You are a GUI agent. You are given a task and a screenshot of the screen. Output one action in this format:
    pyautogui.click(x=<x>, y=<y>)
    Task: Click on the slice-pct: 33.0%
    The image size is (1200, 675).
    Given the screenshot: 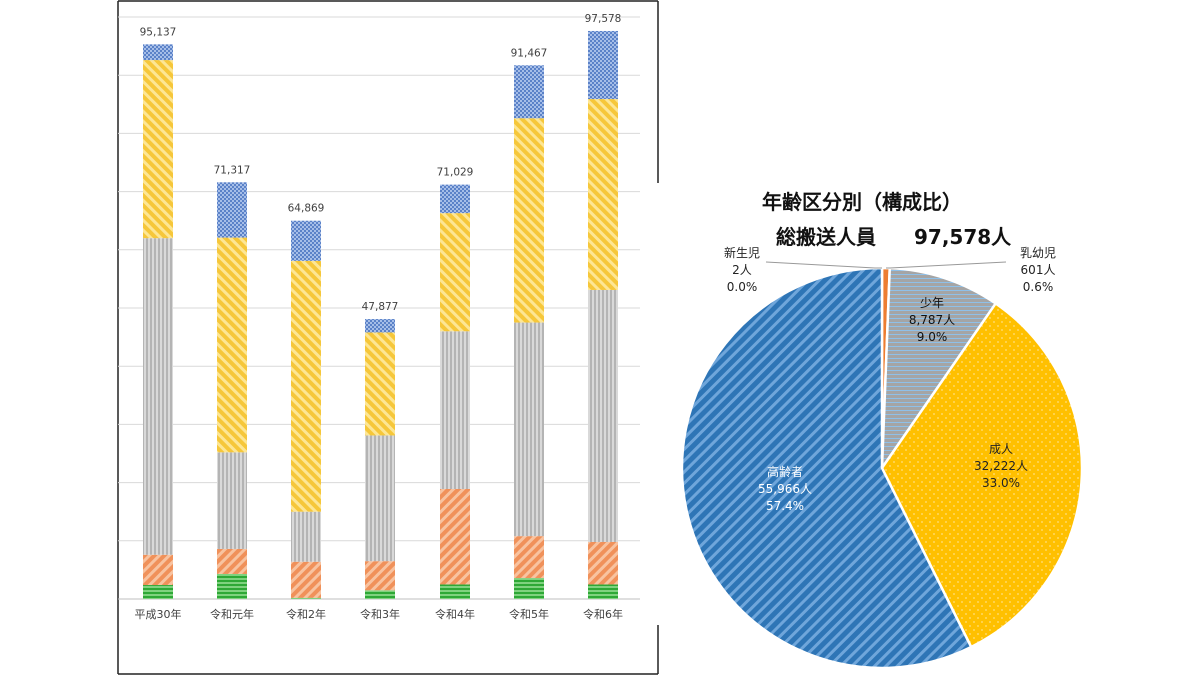 What is the action you would take?
    pyautogui.click(x=1001, y=483)
    